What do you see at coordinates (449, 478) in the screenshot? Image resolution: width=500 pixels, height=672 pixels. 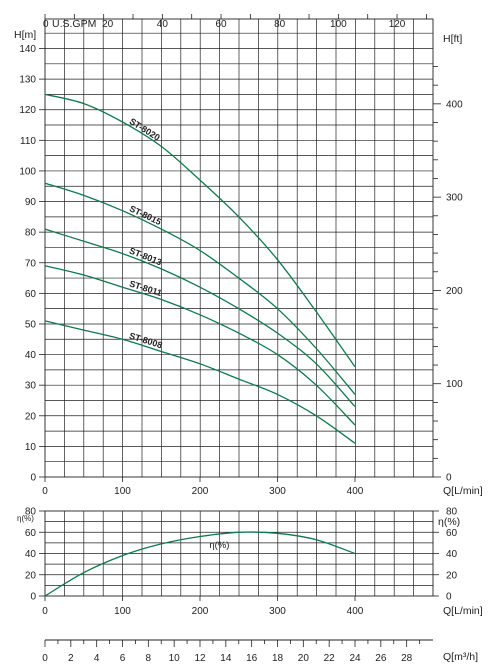 I see `head-ft-tick-label: 0` at bounding box center [449, 478].